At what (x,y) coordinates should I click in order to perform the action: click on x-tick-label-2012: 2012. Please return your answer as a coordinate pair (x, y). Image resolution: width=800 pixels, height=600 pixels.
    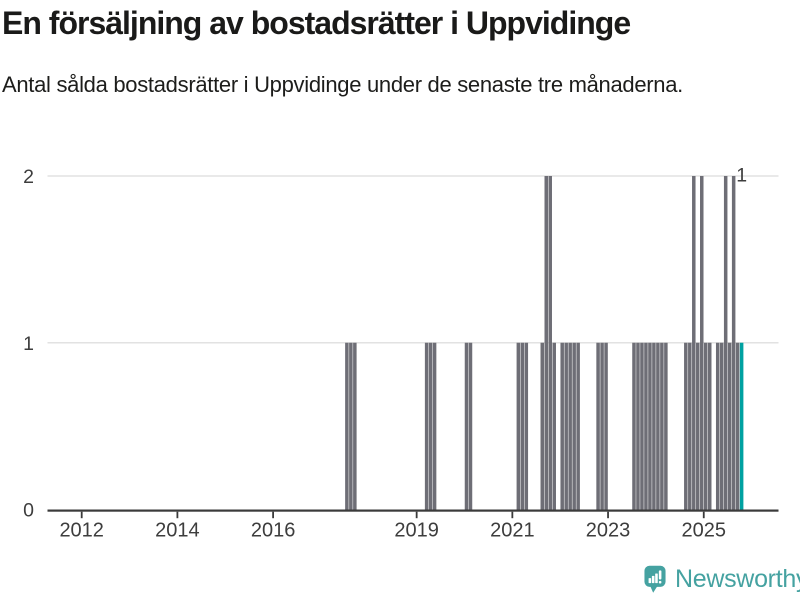
    Looking at the image, I should click on (81, 531).